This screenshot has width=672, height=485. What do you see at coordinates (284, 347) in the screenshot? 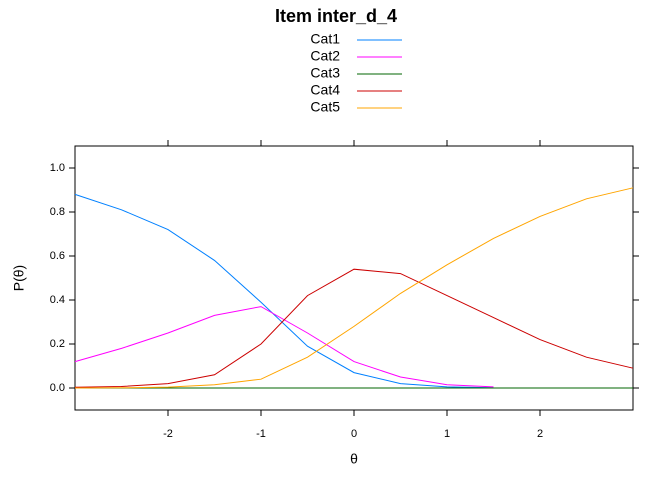
I see `series-line` at bounding box center [284, 347].